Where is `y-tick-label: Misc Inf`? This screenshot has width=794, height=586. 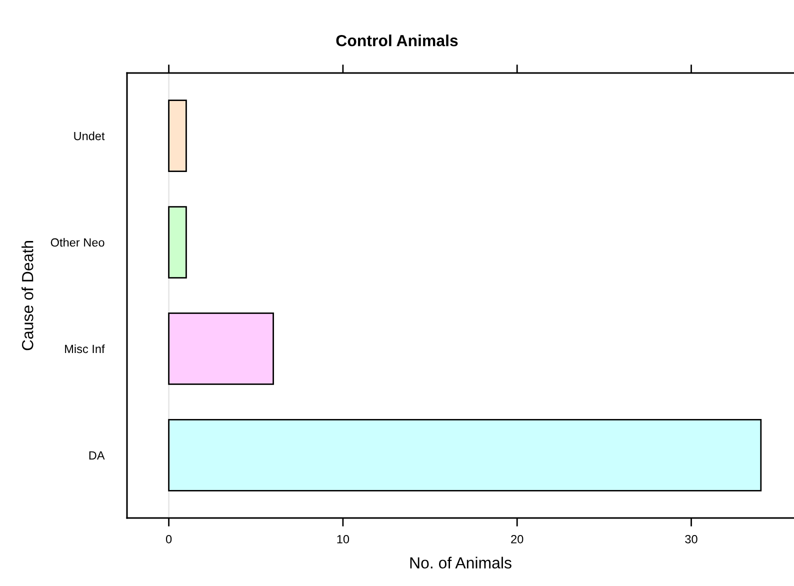
y-tick-label: Misc Inf is located at coordinates (85, 349).